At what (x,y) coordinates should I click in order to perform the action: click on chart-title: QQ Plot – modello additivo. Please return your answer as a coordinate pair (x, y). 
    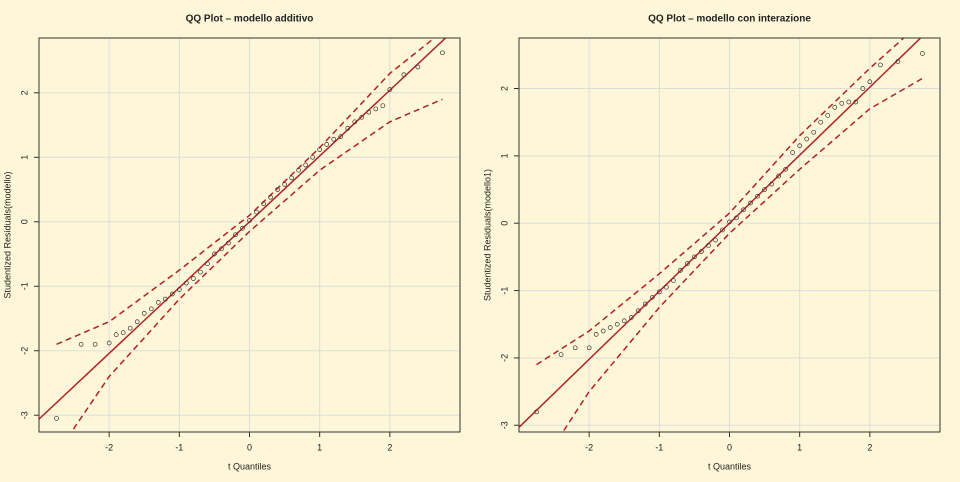
    Looking at the image, I should click on (250, 19).